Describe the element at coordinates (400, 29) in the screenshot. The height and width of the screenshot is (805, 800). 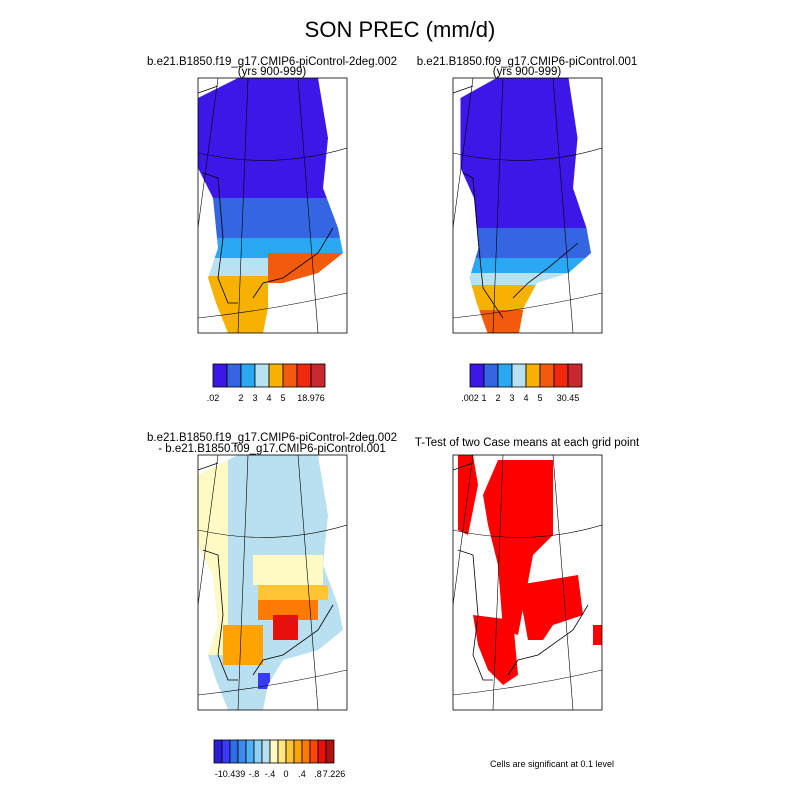
I see `figure-title: SON PREC (mm/d)` at that location.